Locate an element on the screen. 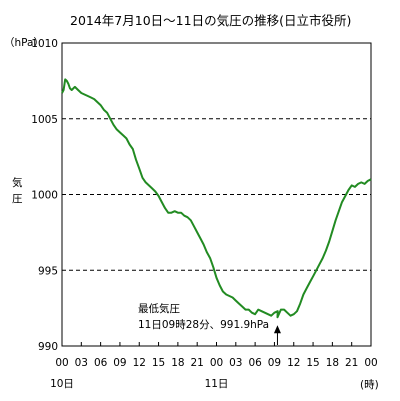  y-axis-label-2: 圧 is located at coordinates (17, 199).